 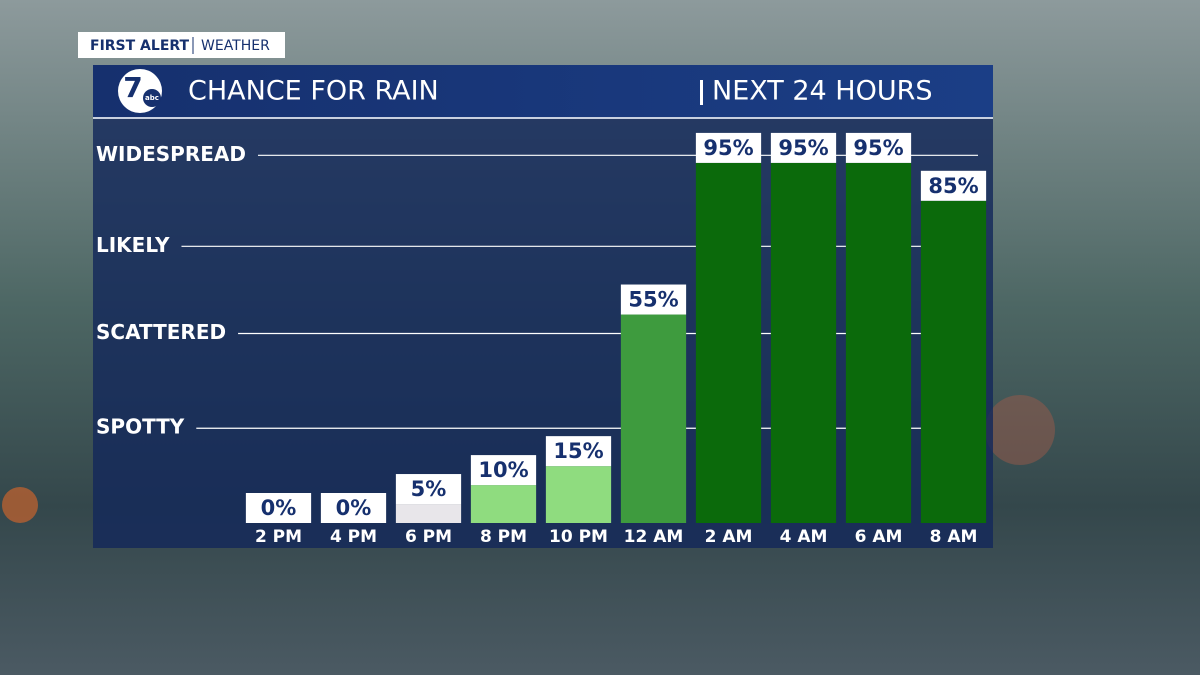 I want to click on x-tick-label: 12 AM, so click(x=654, y=537).